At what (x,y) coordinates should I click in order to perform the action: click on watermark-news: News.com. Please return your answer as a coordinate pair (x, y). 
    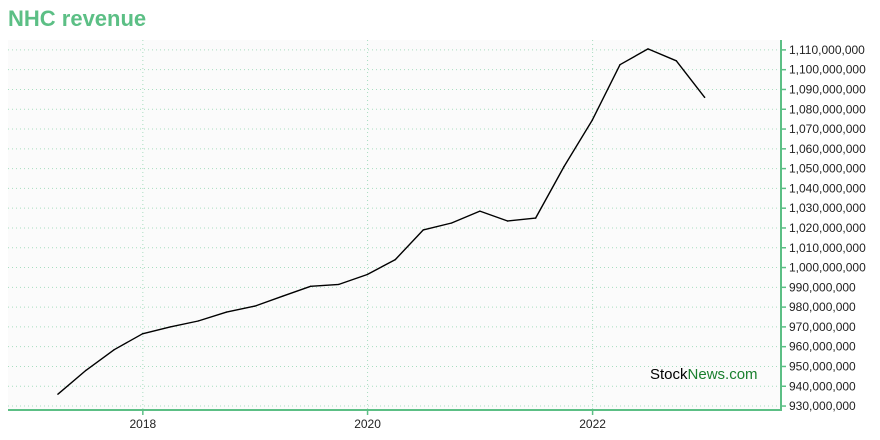
    Looking at the image, I should click on (723, 374).